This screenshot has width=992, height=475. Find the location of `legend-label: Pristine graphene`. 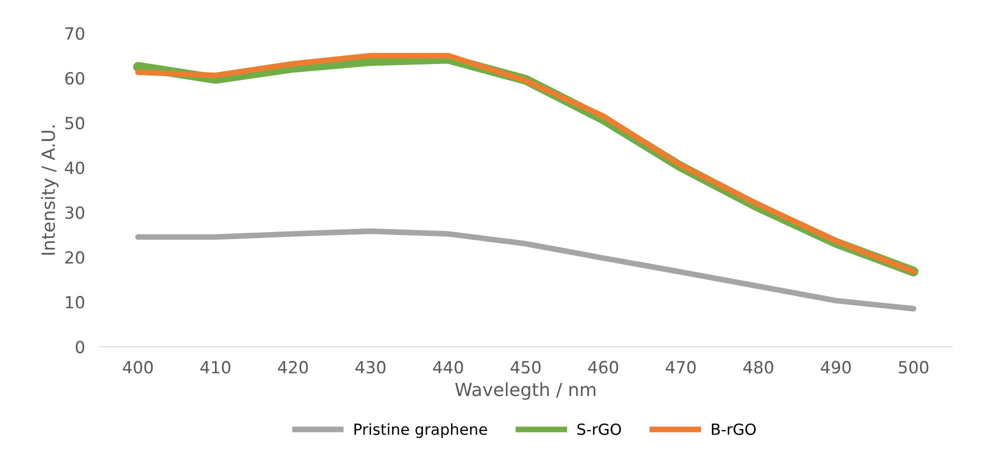

legend-label: Pristine graphene is located at coordinates (421, 430).